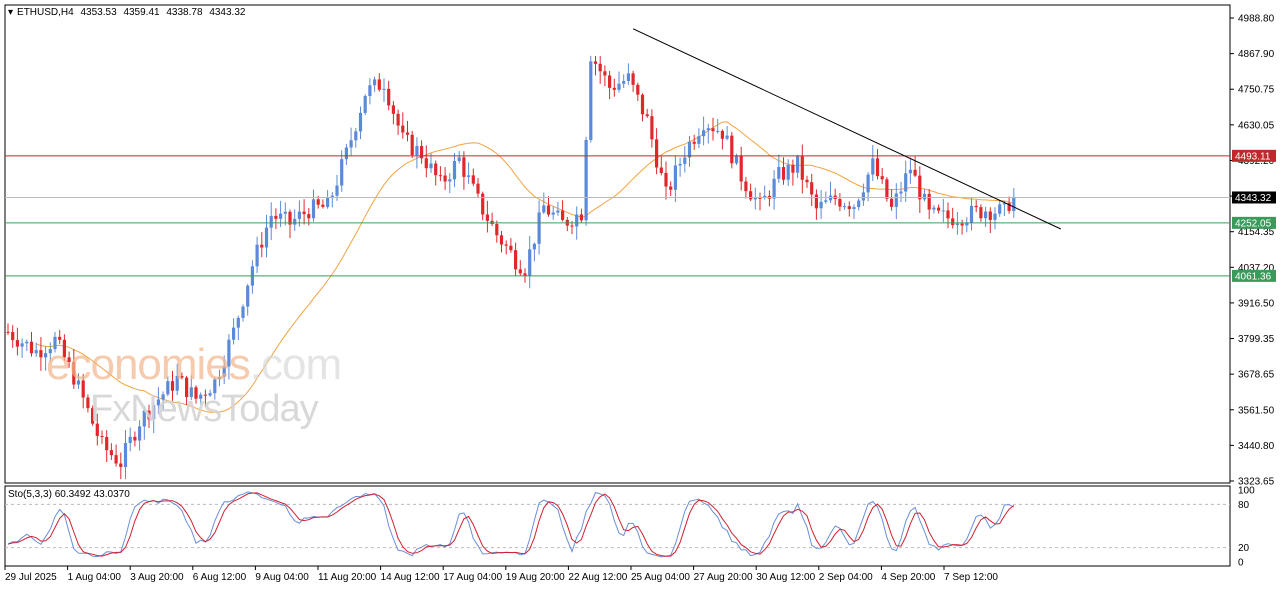 This screenshot has width=1280, height=589. What do you see at coordinates (660, 577) in the screenshot?
I see `x-tick-label: 25 Aug 04:00` at bounding box center [660, 577].